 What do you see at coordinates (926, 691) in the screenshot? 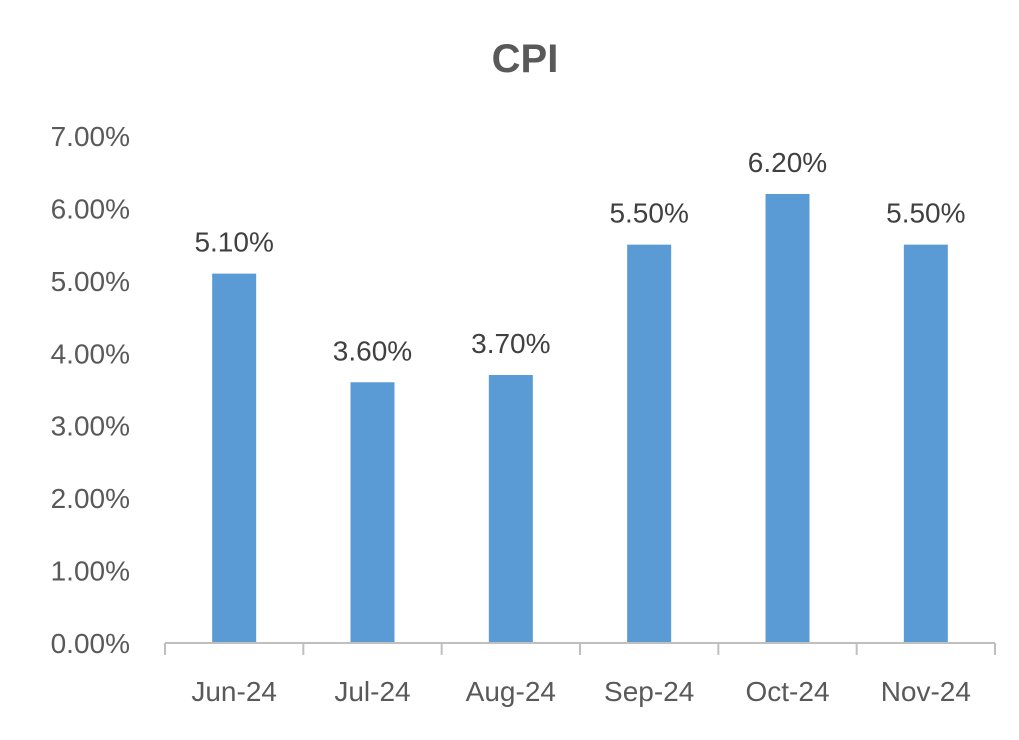
I see `x-tick-label: Nov-24` at bounding box center [926, 691].